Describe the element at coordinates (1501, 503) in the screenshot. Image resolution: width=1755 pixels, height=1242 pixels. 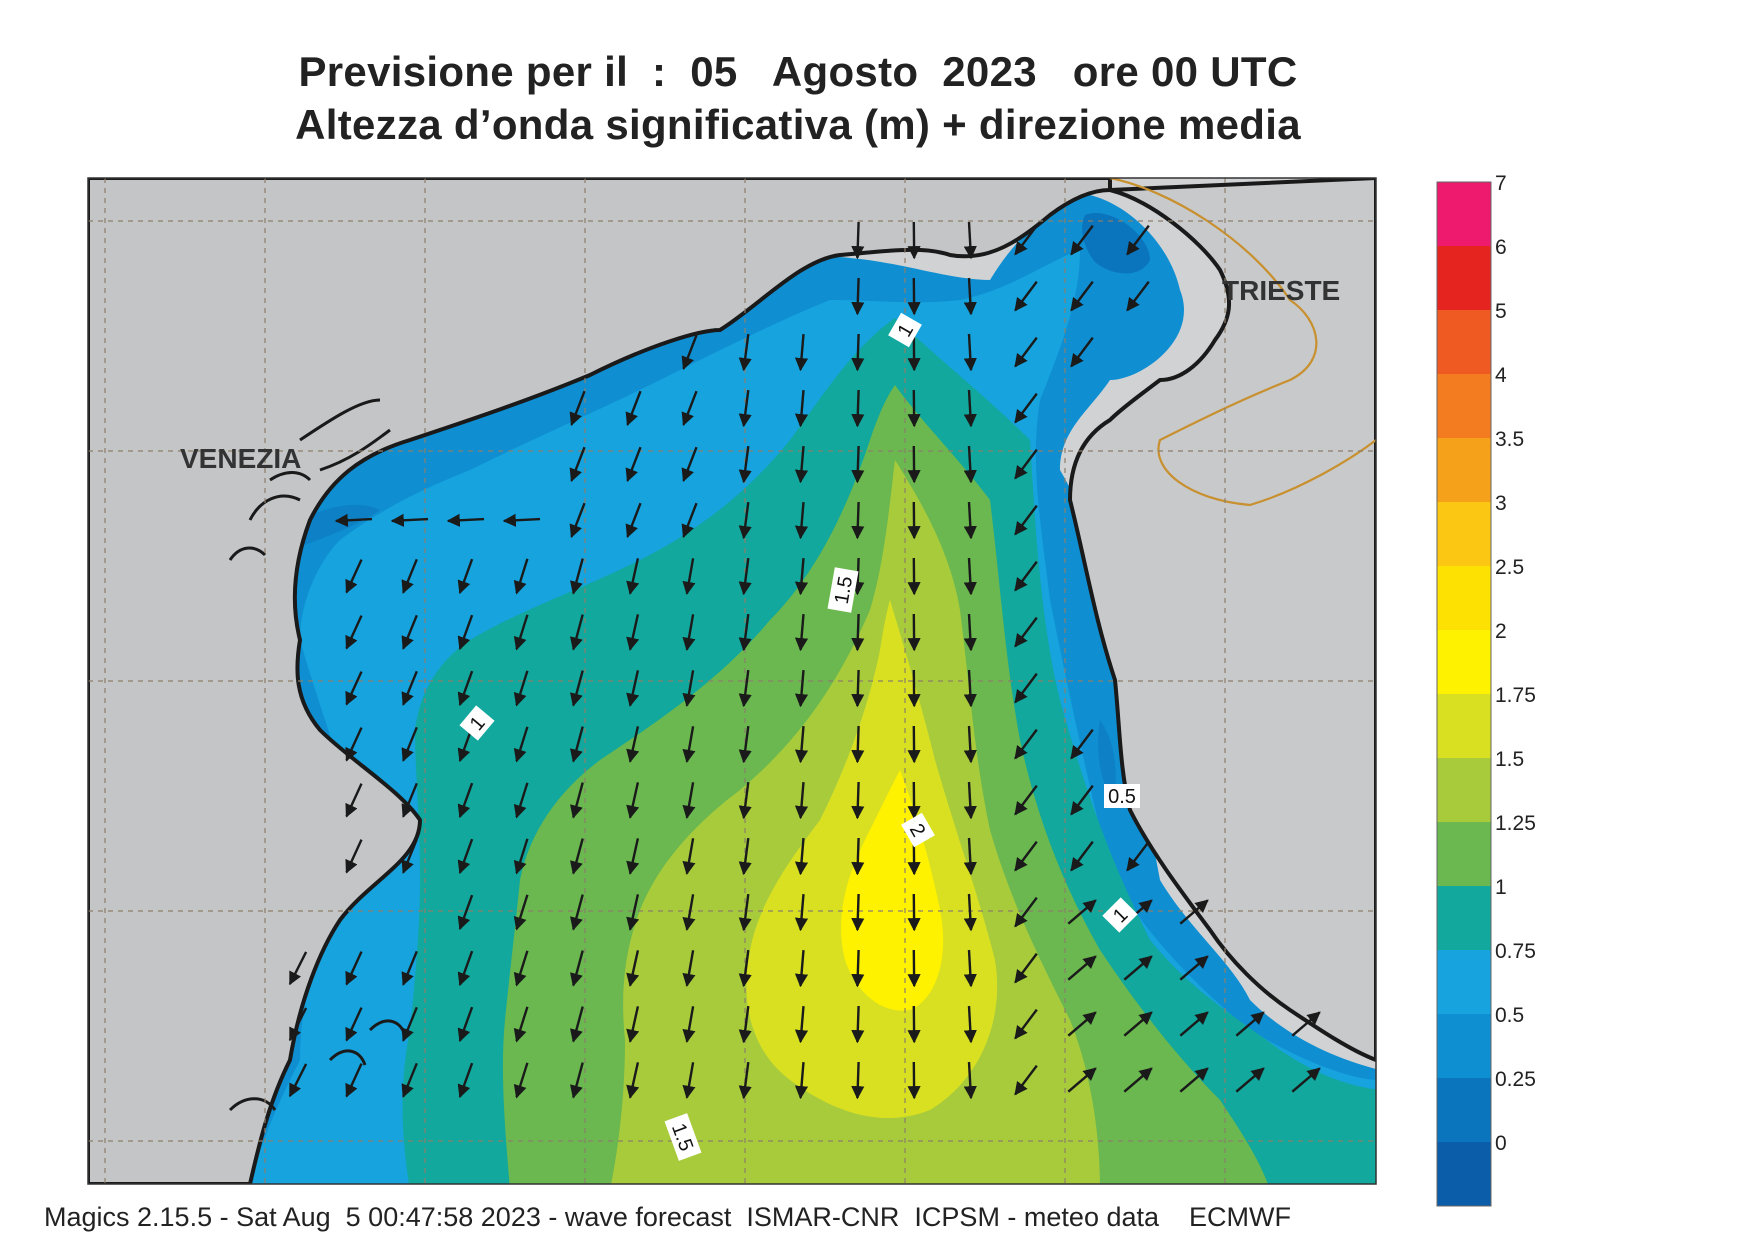
I see `colorbar-tick-label: 3` at that location.